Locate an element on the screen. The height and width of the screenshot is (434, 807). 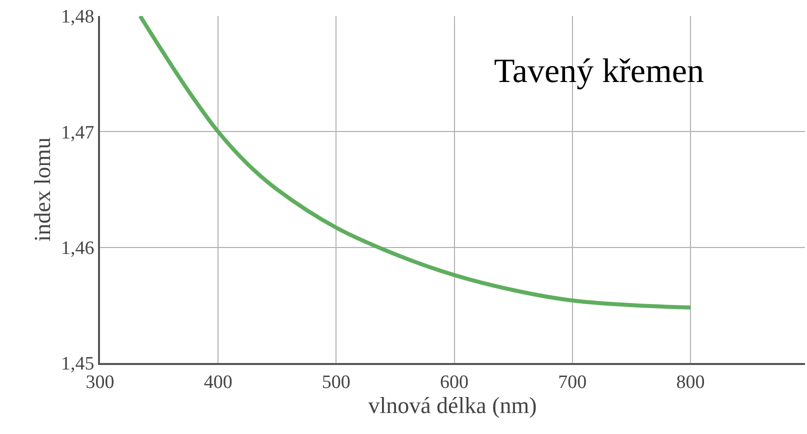
x-tick-label: 400 is located at coordinates (218, 382).